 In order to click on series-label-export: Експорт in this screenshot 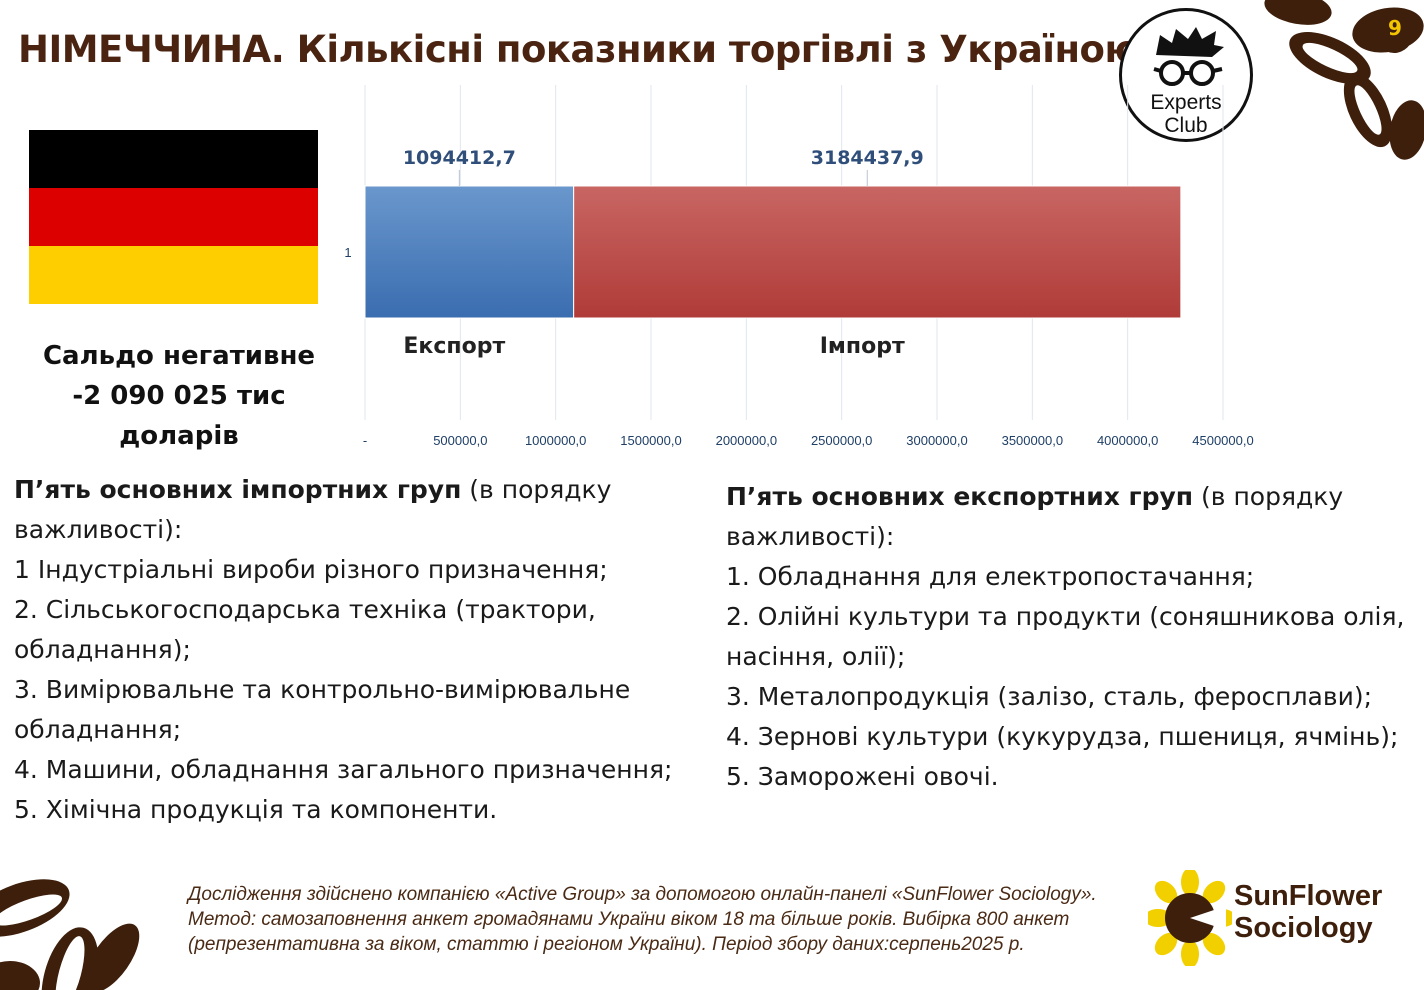, I will do `click(454, 346)`.